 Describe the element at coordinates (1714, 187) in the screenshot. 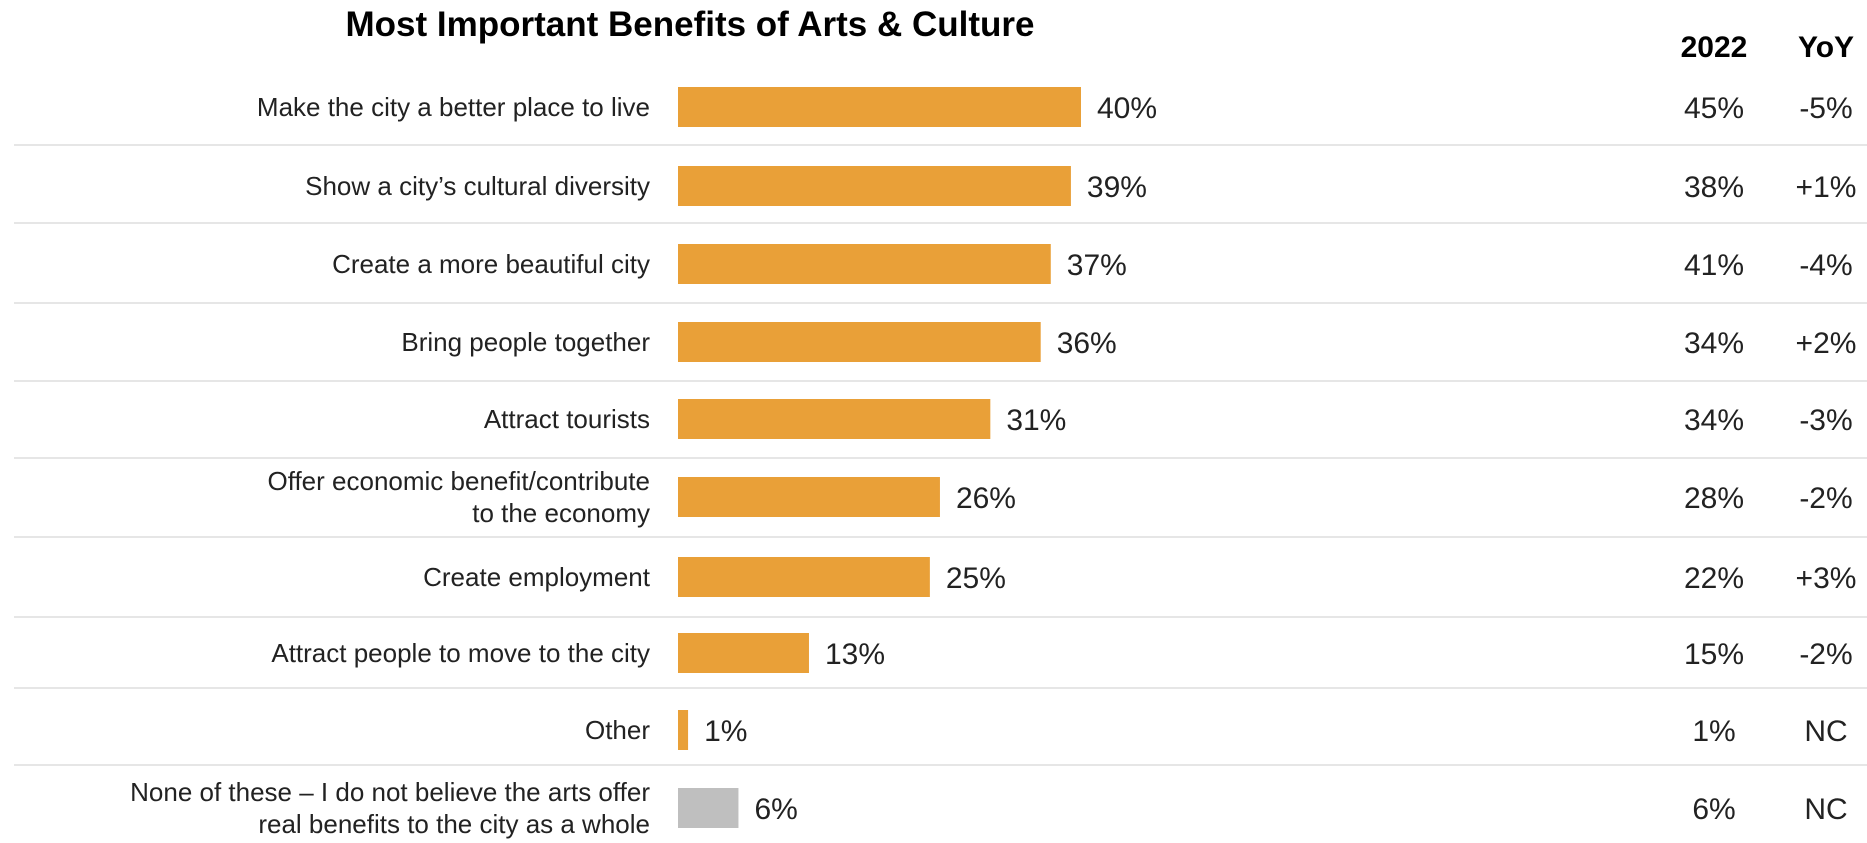

I see `prior-year-value: 38%` at that location.